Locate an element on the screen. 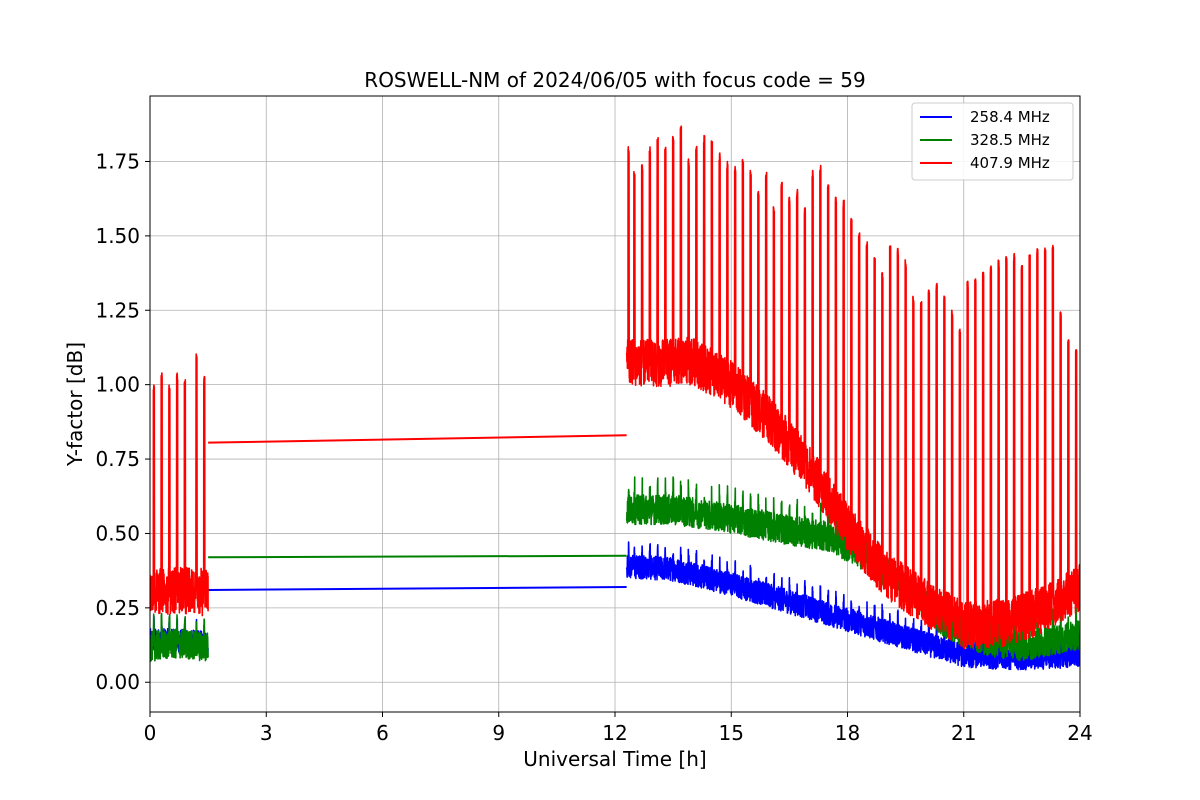  y-tick-label: 1.50 is located at coordinates (117, 236).